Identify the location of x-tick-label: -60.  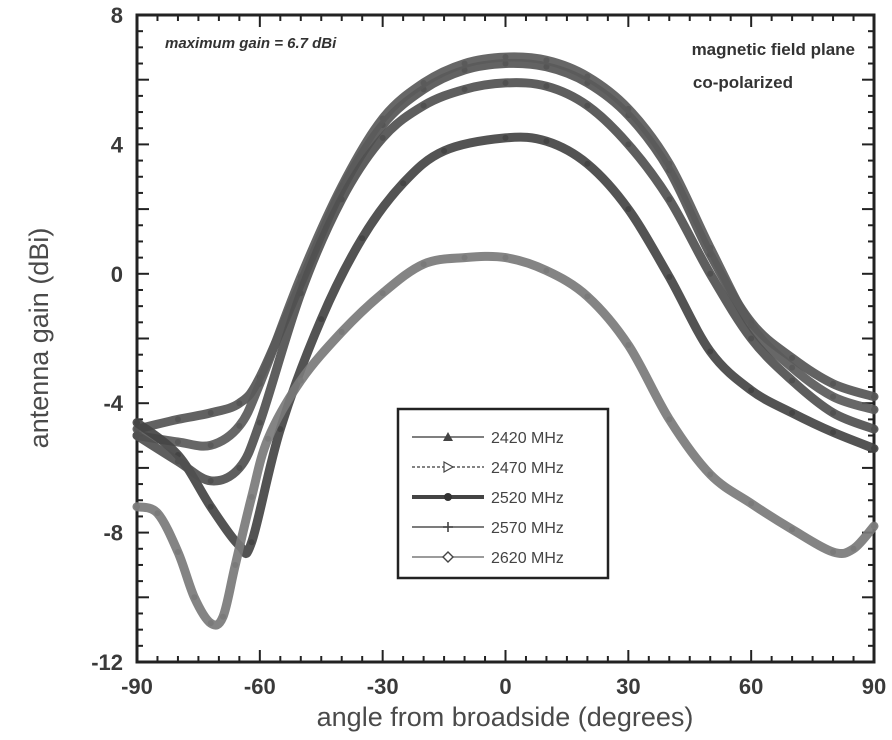
(260, 686).